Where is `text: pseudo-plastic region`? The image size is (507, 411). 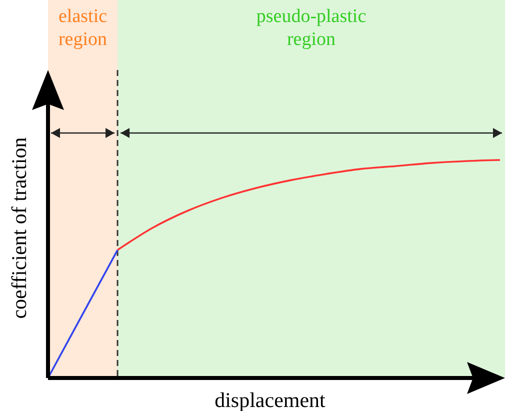 text: pseudo-plastic region is located at coordinates (311, 28).